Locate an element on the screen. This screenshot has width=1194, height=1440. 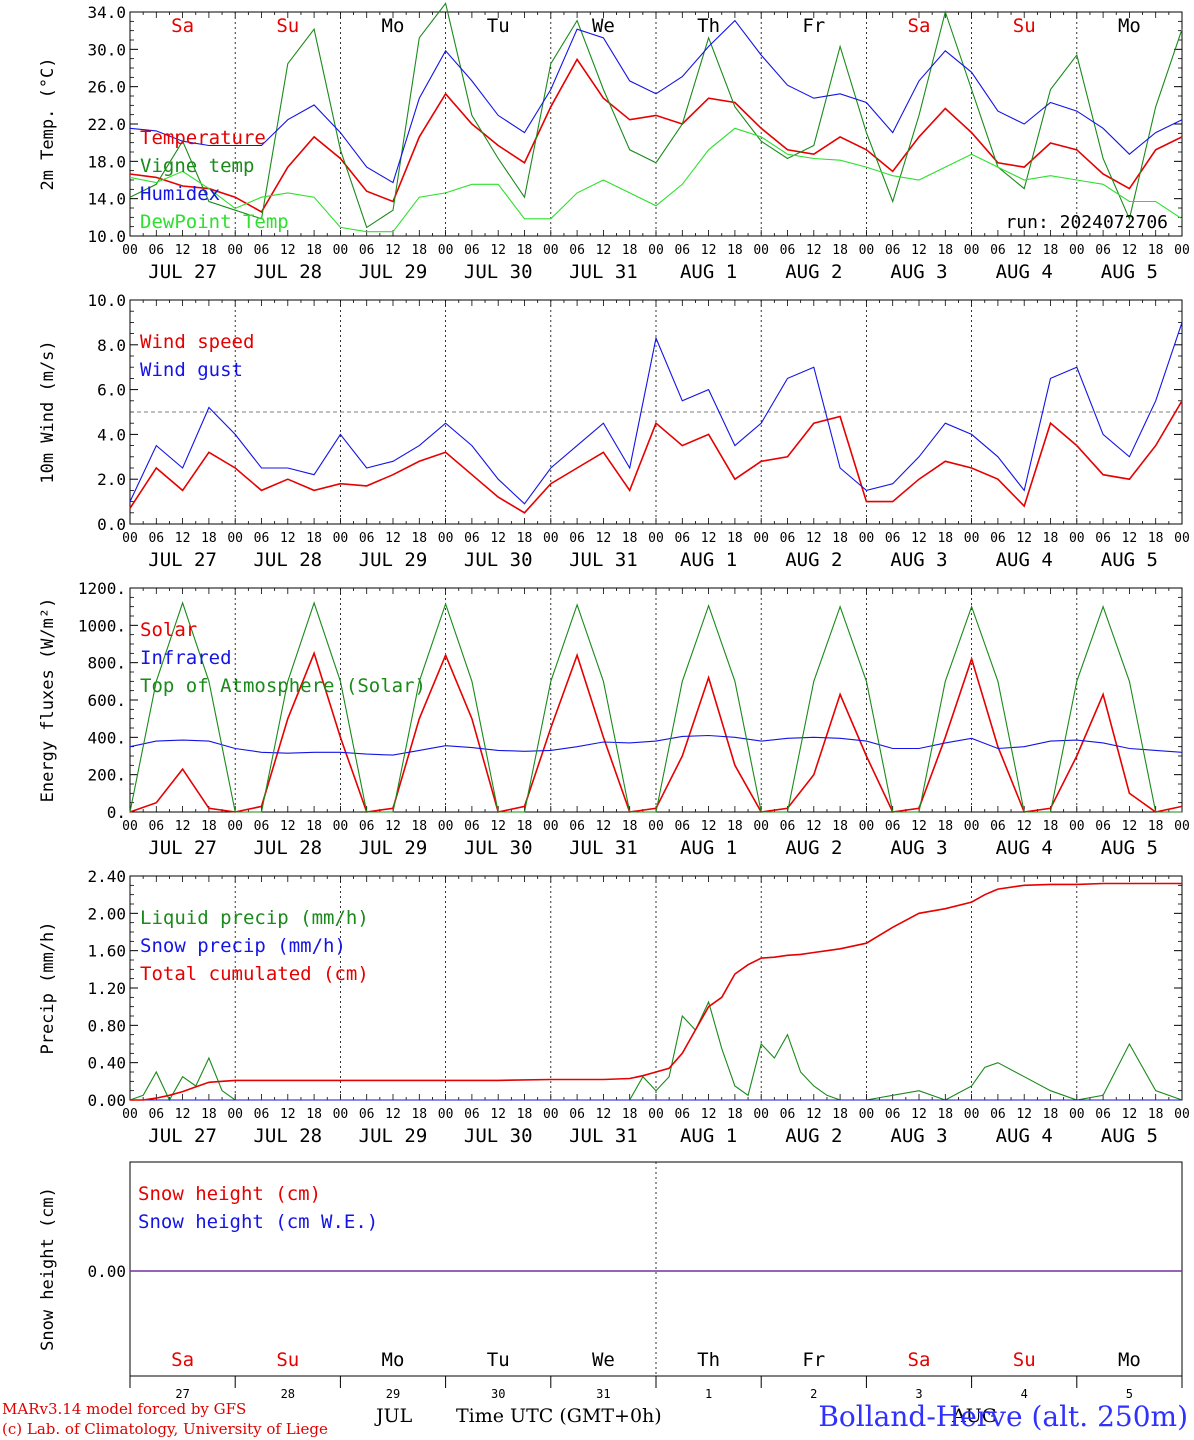
date-number: 28 is located at coordinates (288, 1394).